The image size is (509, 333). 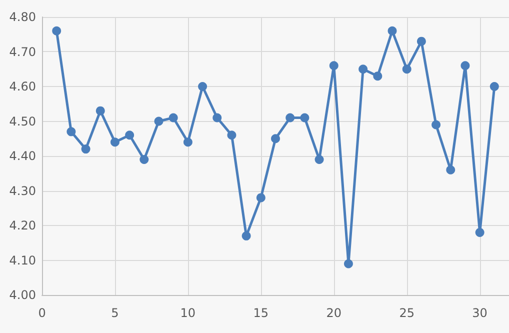 What do you see at coordinates (22, 225) in the screenshot?
I see `y-tick-label: 4.20` at bounding box center [22, 225].